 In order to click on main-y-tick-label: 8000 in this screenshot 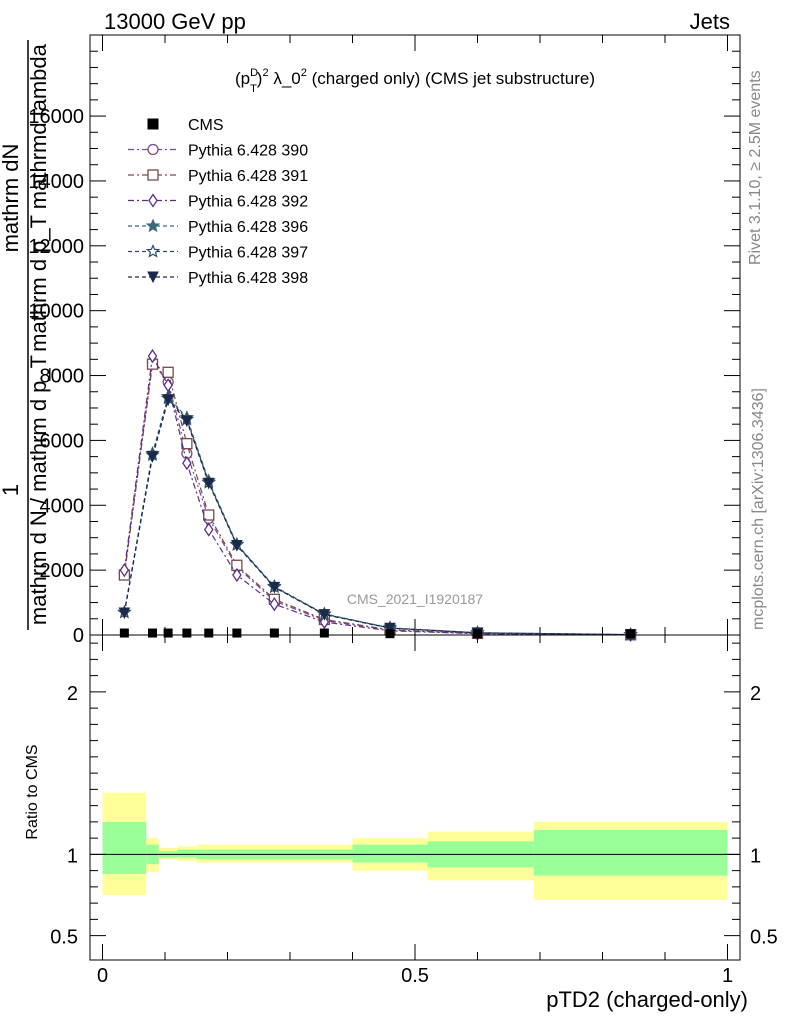, I will do `click(62, 377)`.